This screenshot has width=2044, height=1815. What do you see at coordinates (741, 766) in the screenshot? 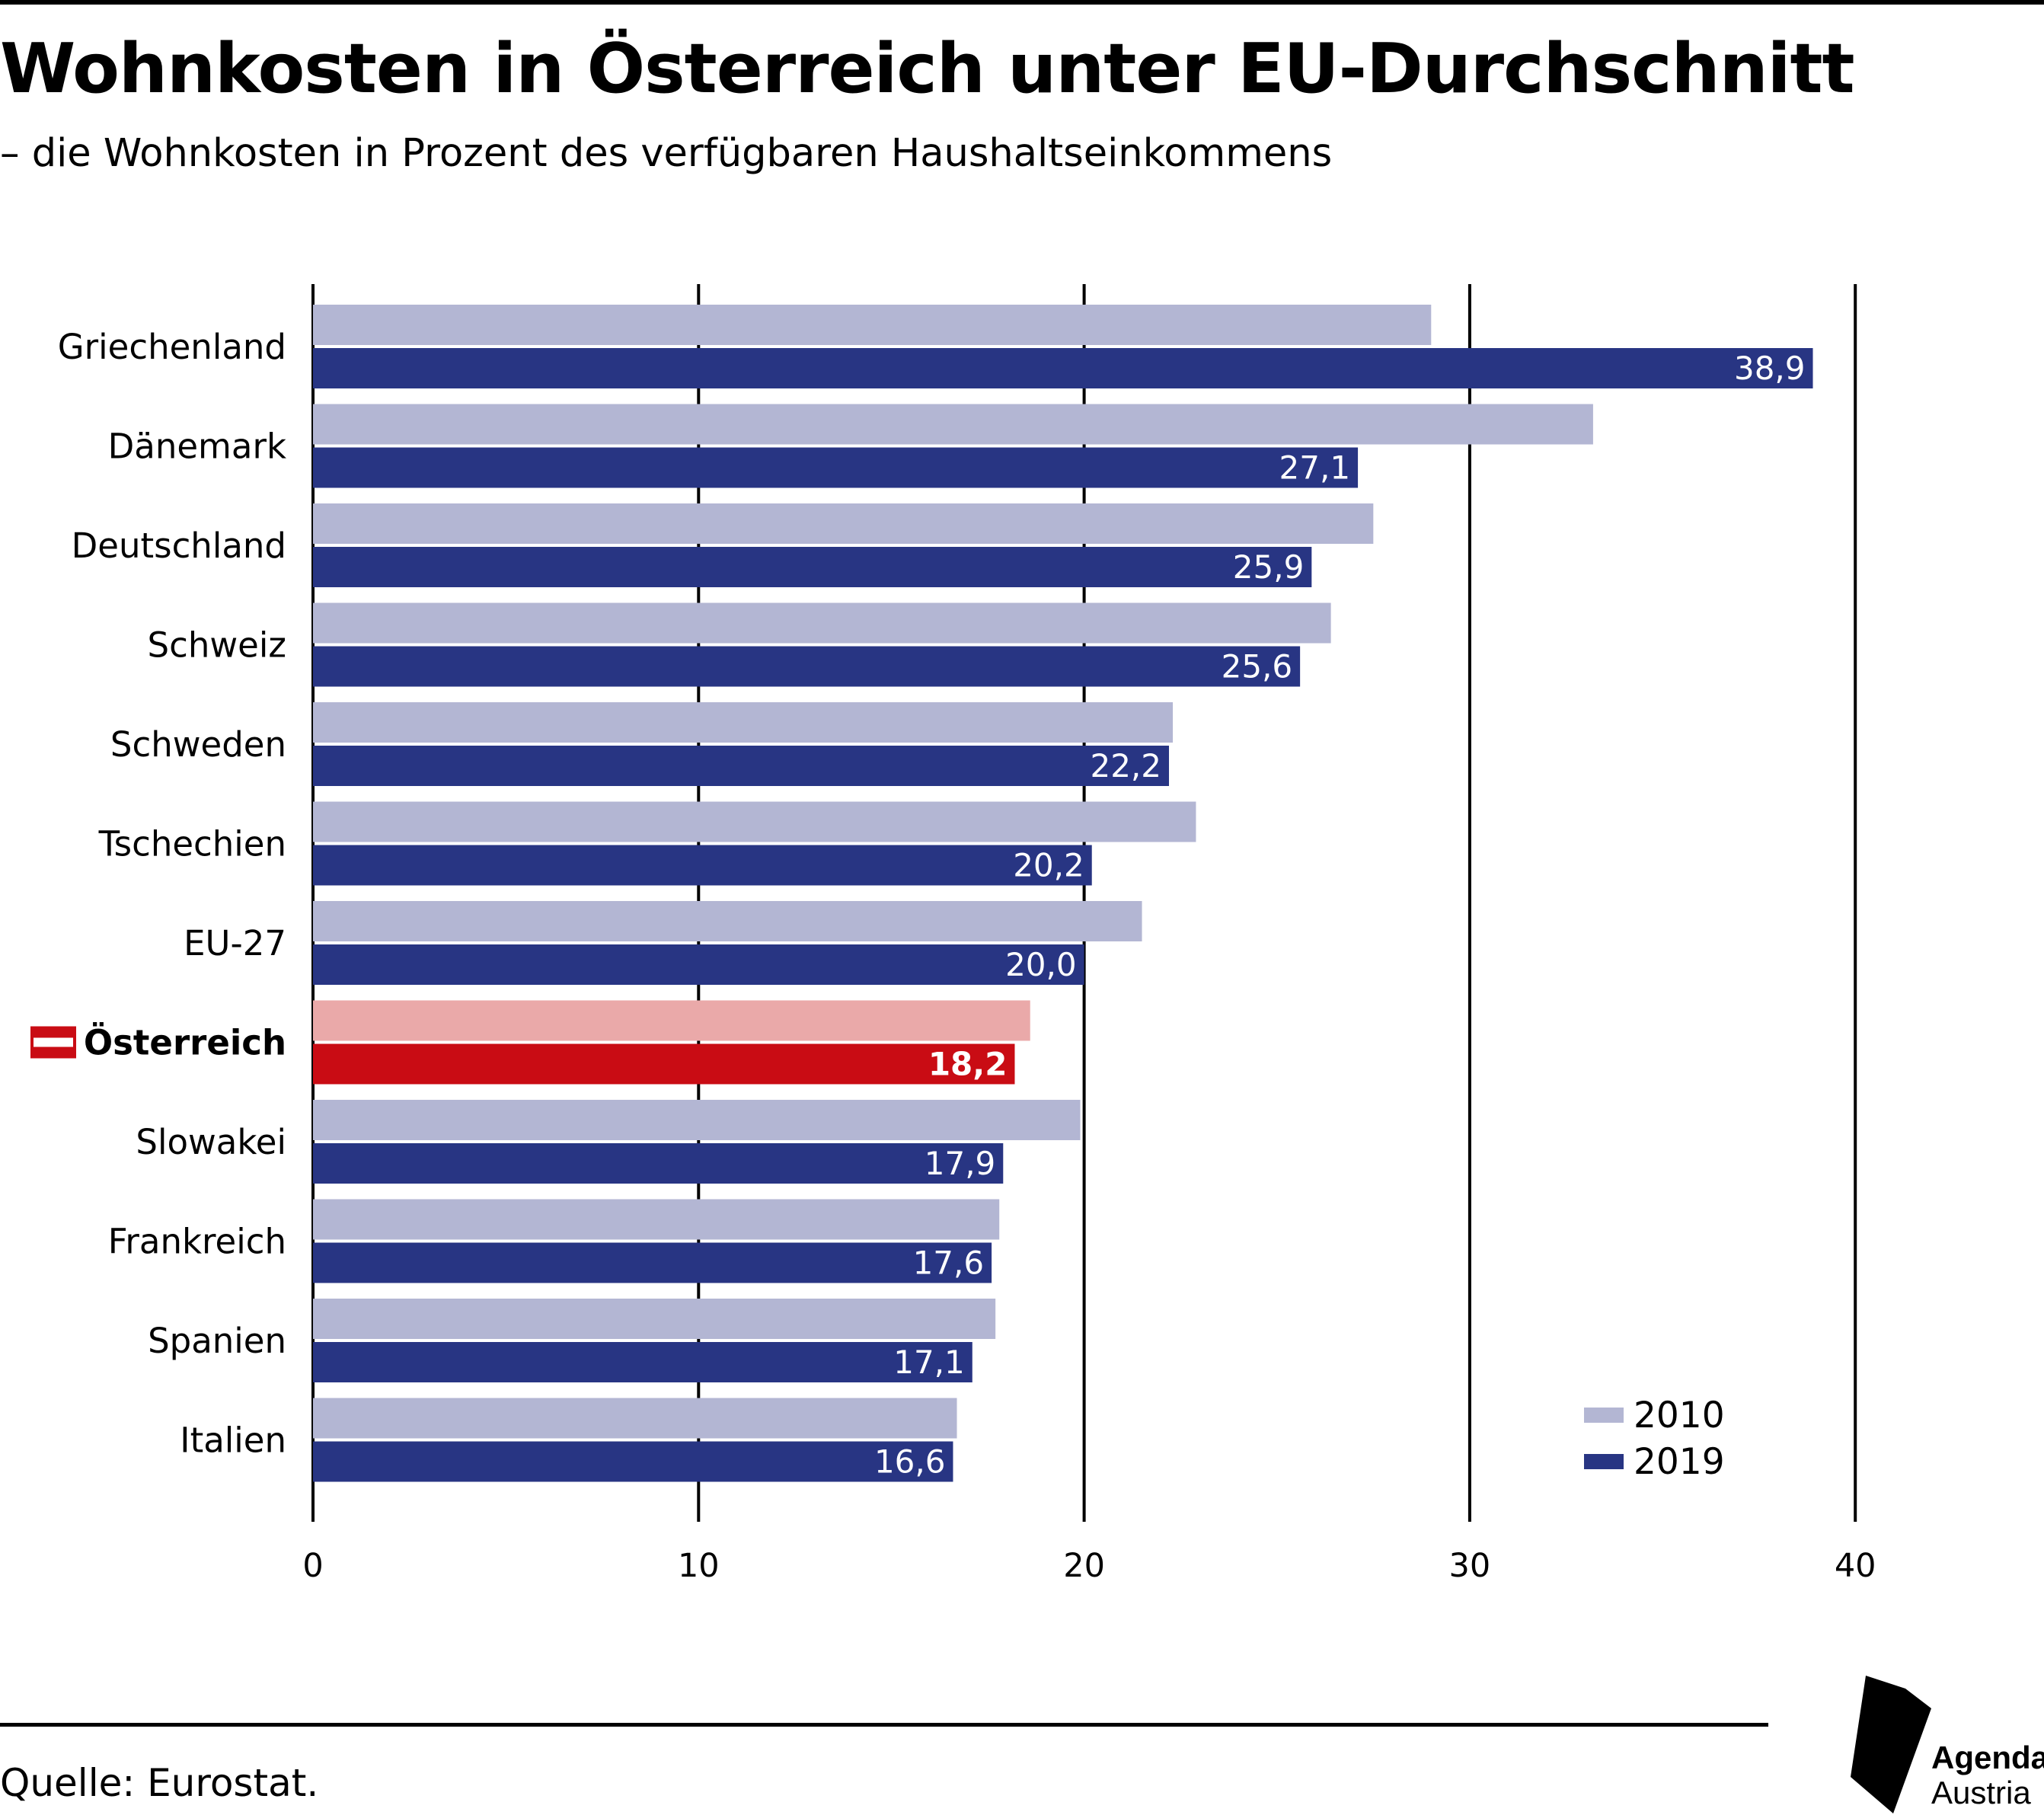
I see `bar-2019-schweden` at bounding box center [741, 766].